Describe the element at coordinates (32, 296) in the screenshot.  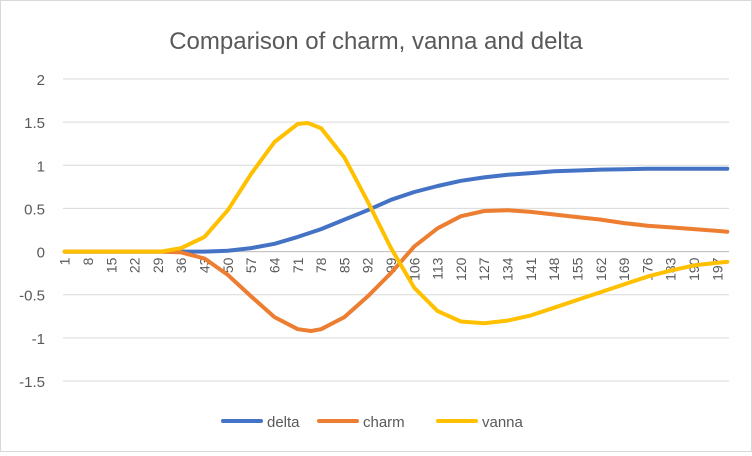
I see `y-tick-label: -0.5` at that location.